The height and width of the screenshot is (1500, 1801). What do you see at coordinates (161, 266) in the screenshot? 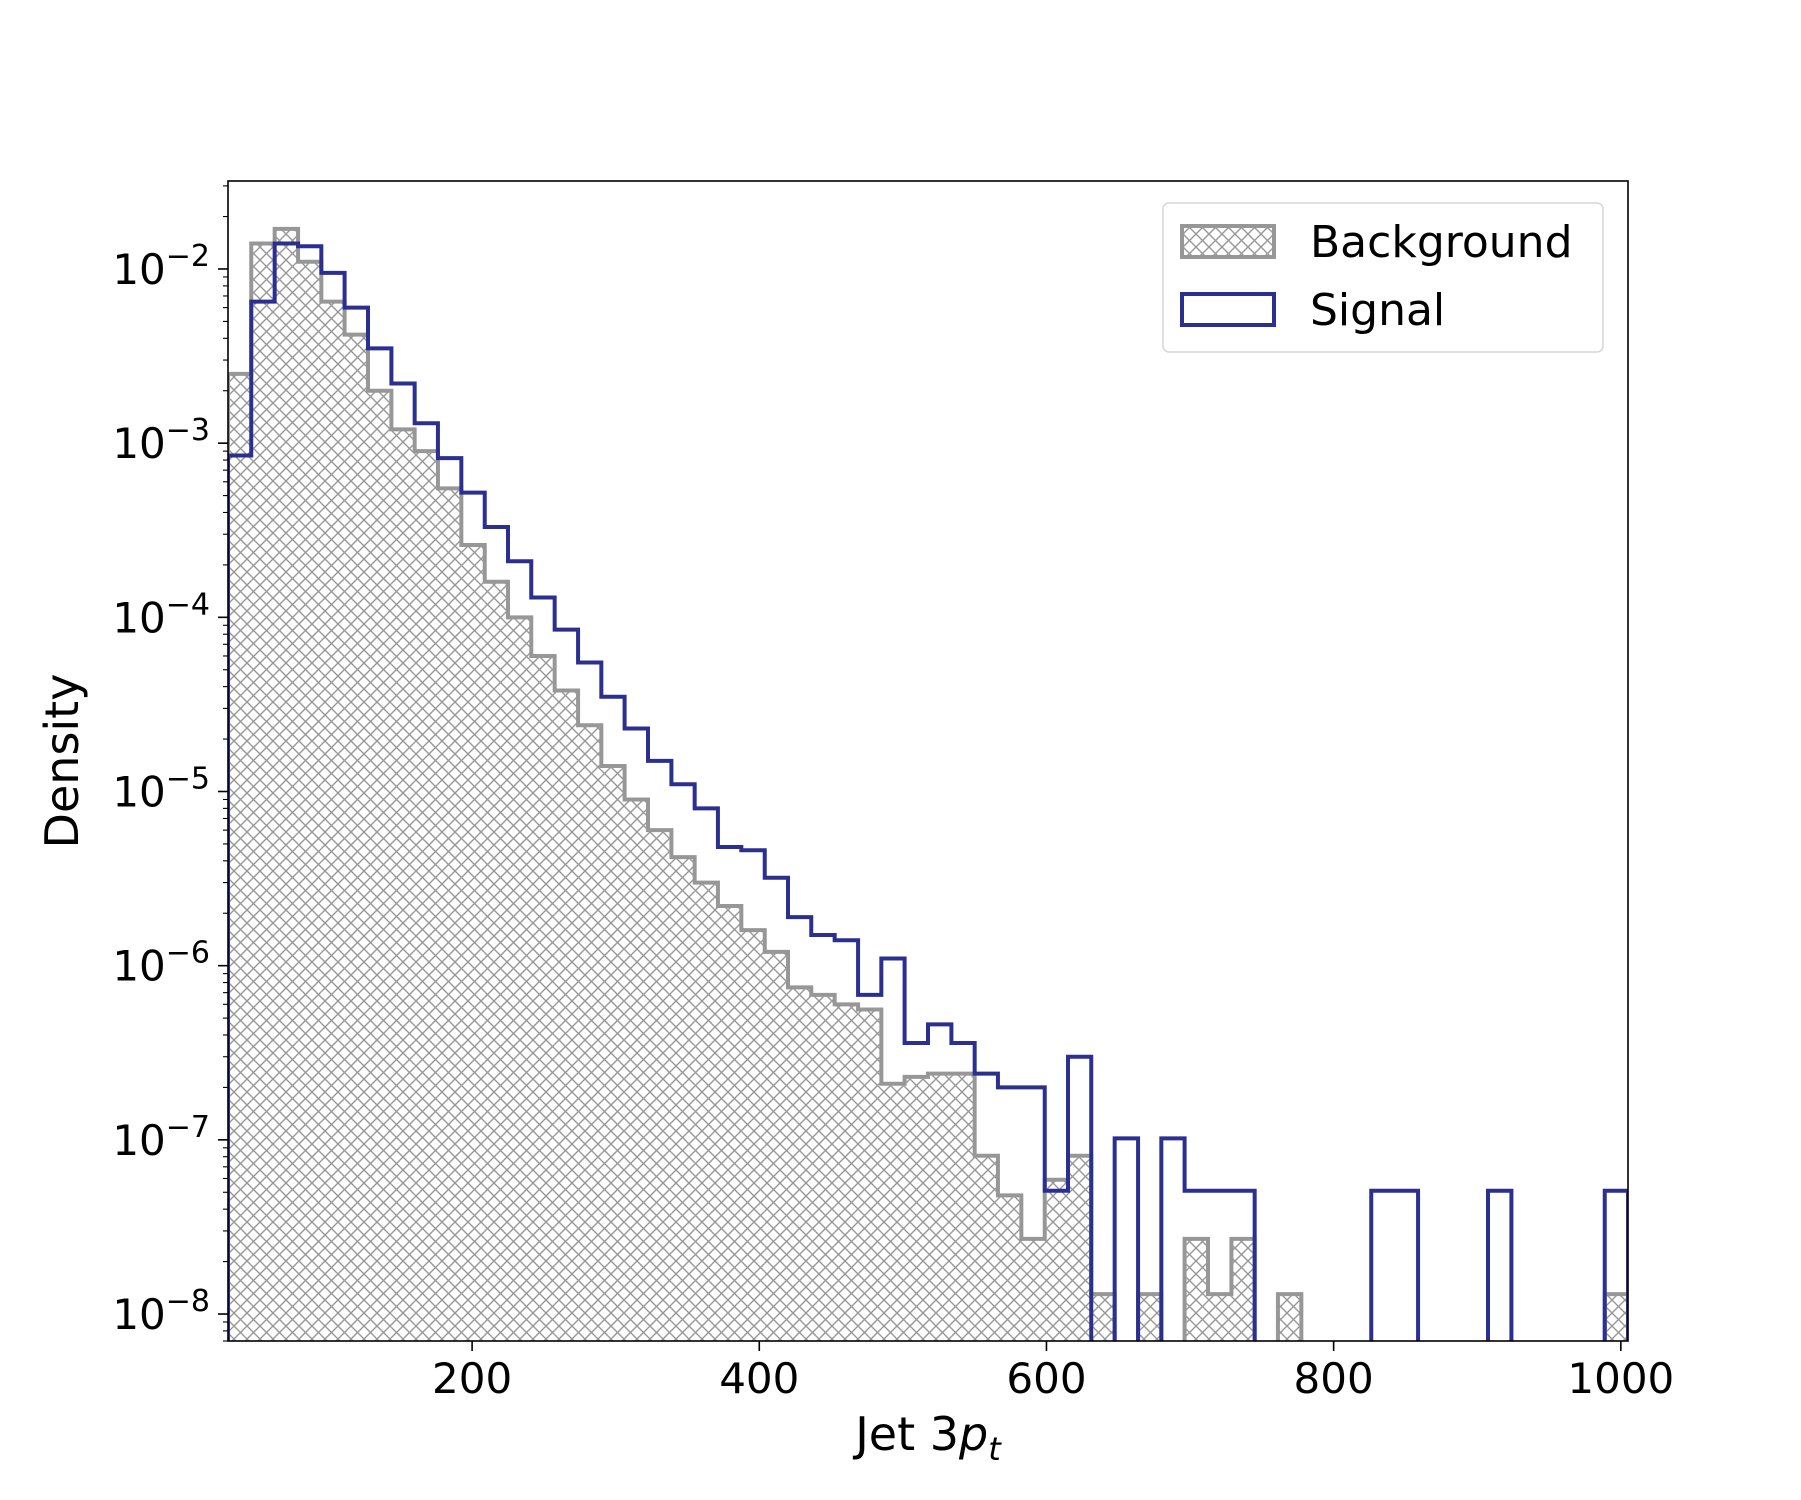
I see `y-tick-label: 10⁻²` at bounding box center [161, 266].